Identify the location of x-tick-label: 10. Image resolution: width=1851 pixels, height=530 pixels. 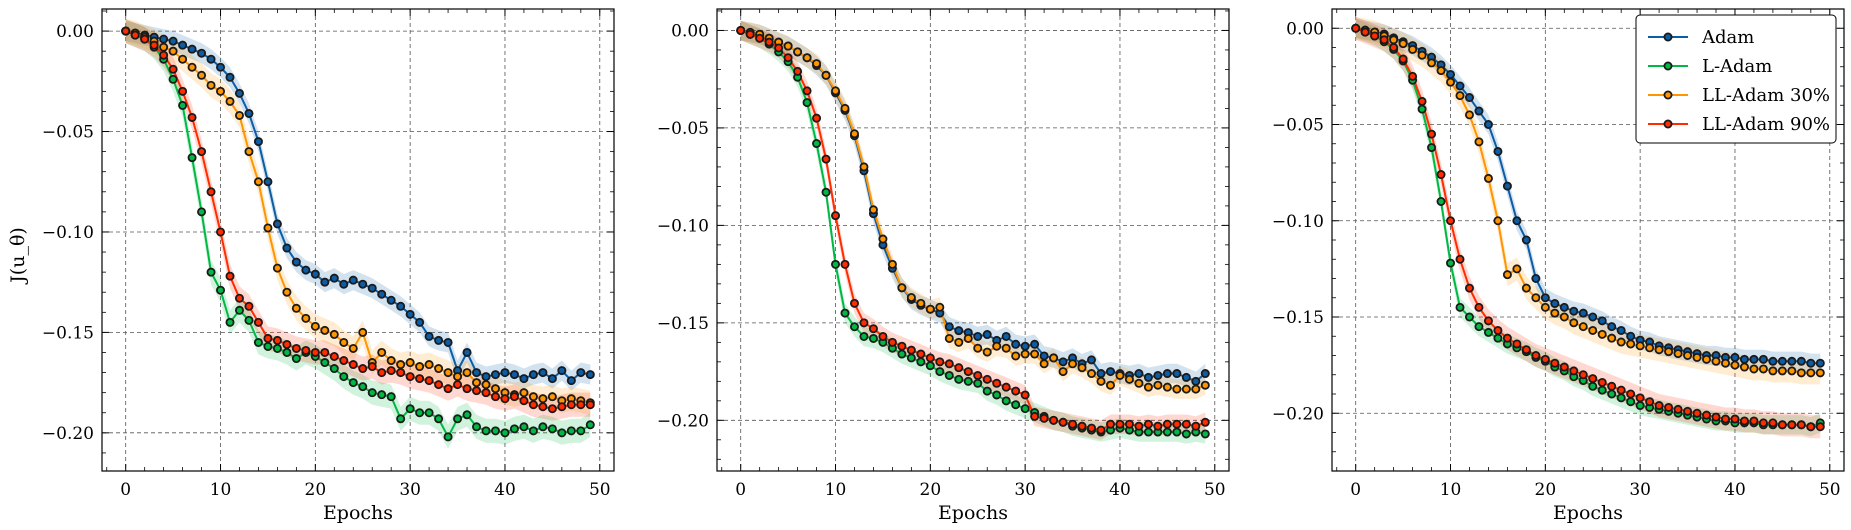
(836, 490).